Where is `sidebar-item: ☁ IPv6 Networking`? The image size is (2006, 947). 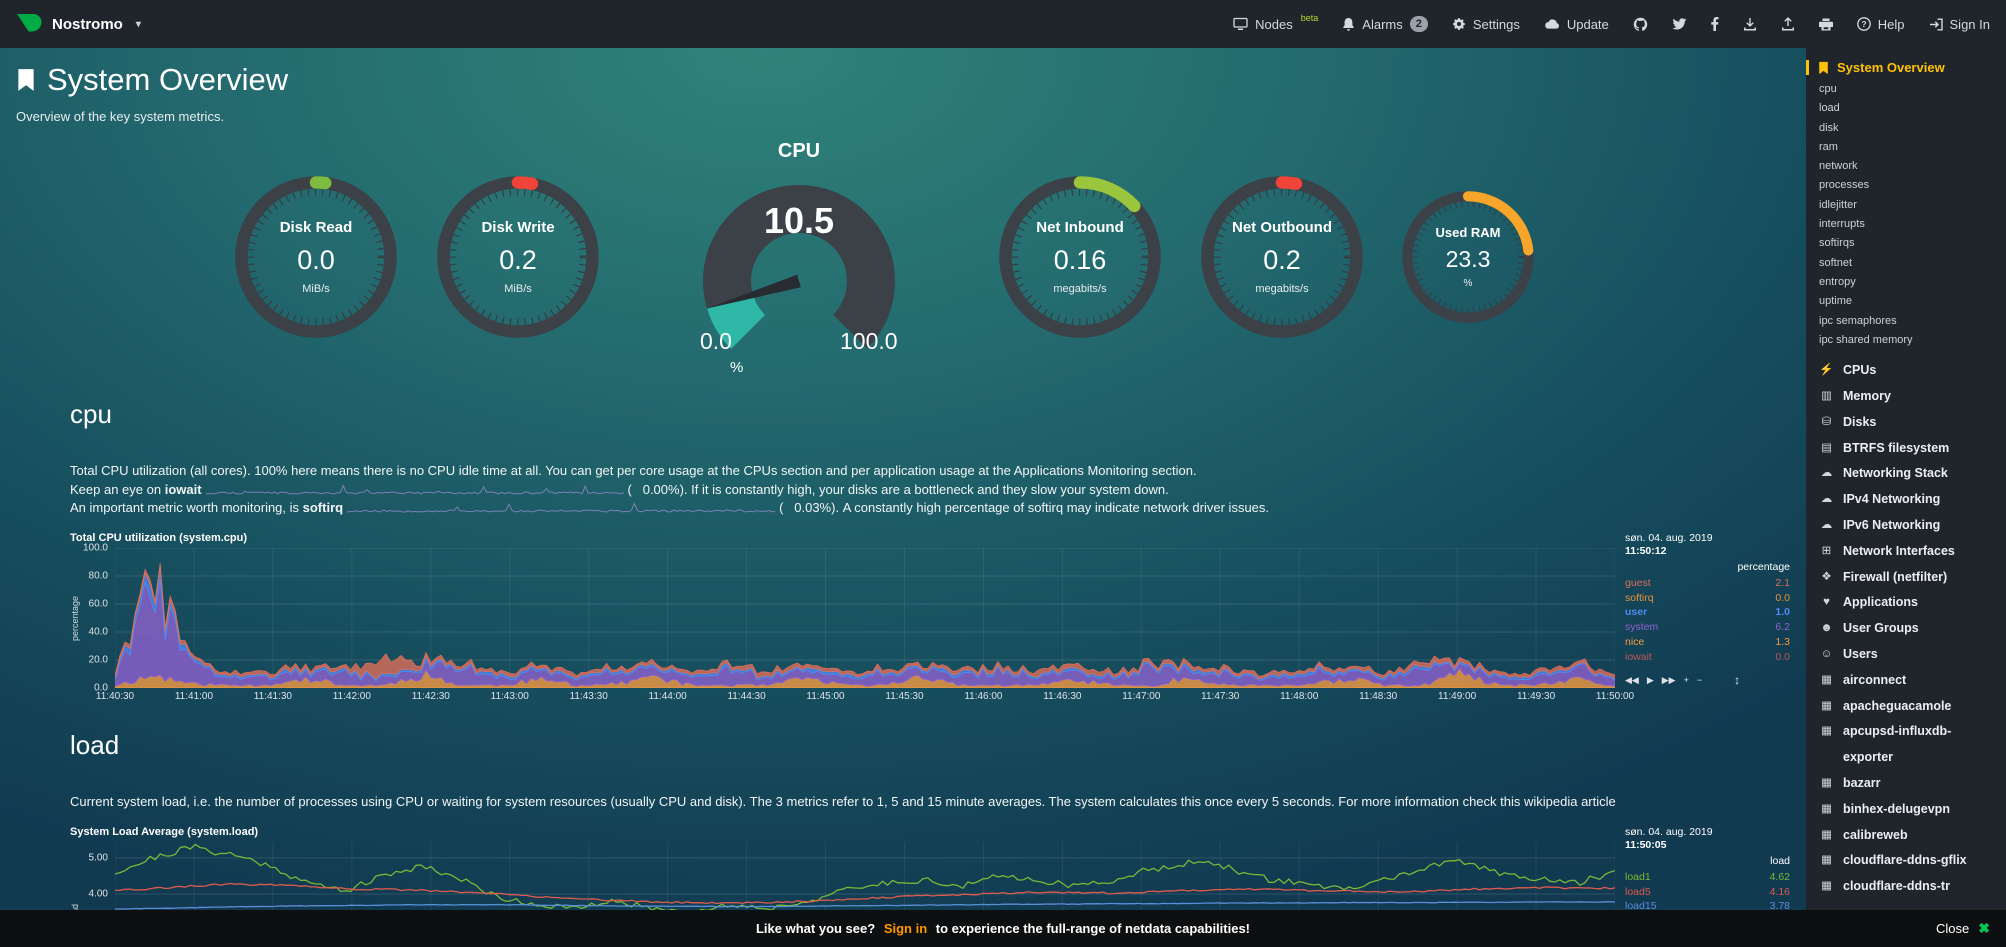 sidebar-item: ☁ IPv6 Networking is located at coordinates (1908, 526).